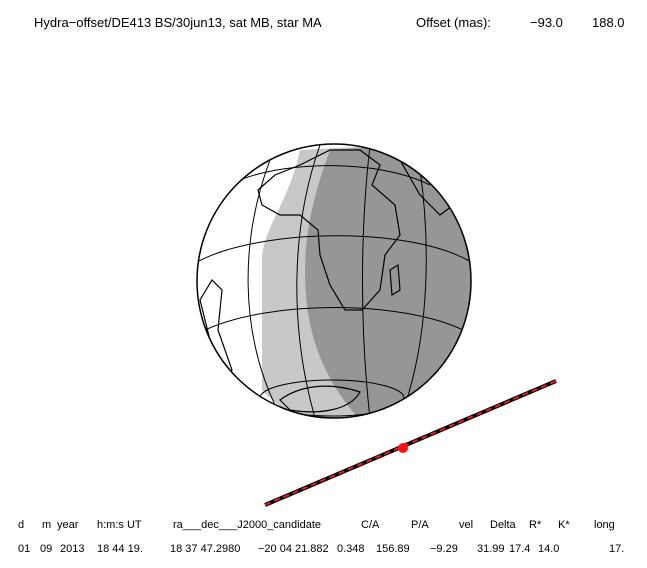  What do you see at coordinates (535, 525) in the screenshot?
I see `column-header: R*` at bounding box center [535, 525].